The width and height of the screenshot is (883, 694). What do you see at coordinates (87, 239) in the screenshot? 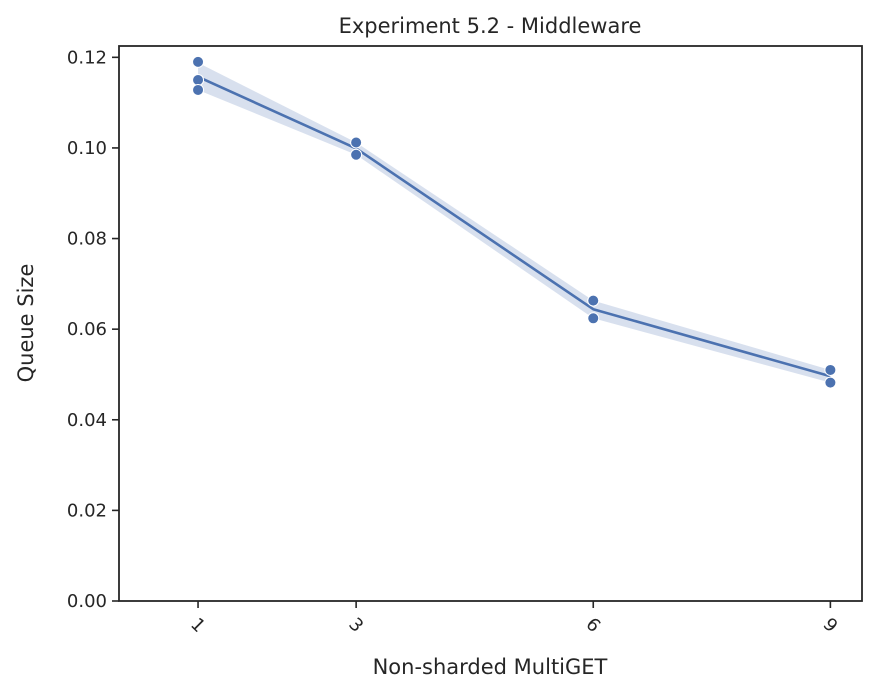
I see `y-tick-label: 0.08` at bounding box center [87, 239].